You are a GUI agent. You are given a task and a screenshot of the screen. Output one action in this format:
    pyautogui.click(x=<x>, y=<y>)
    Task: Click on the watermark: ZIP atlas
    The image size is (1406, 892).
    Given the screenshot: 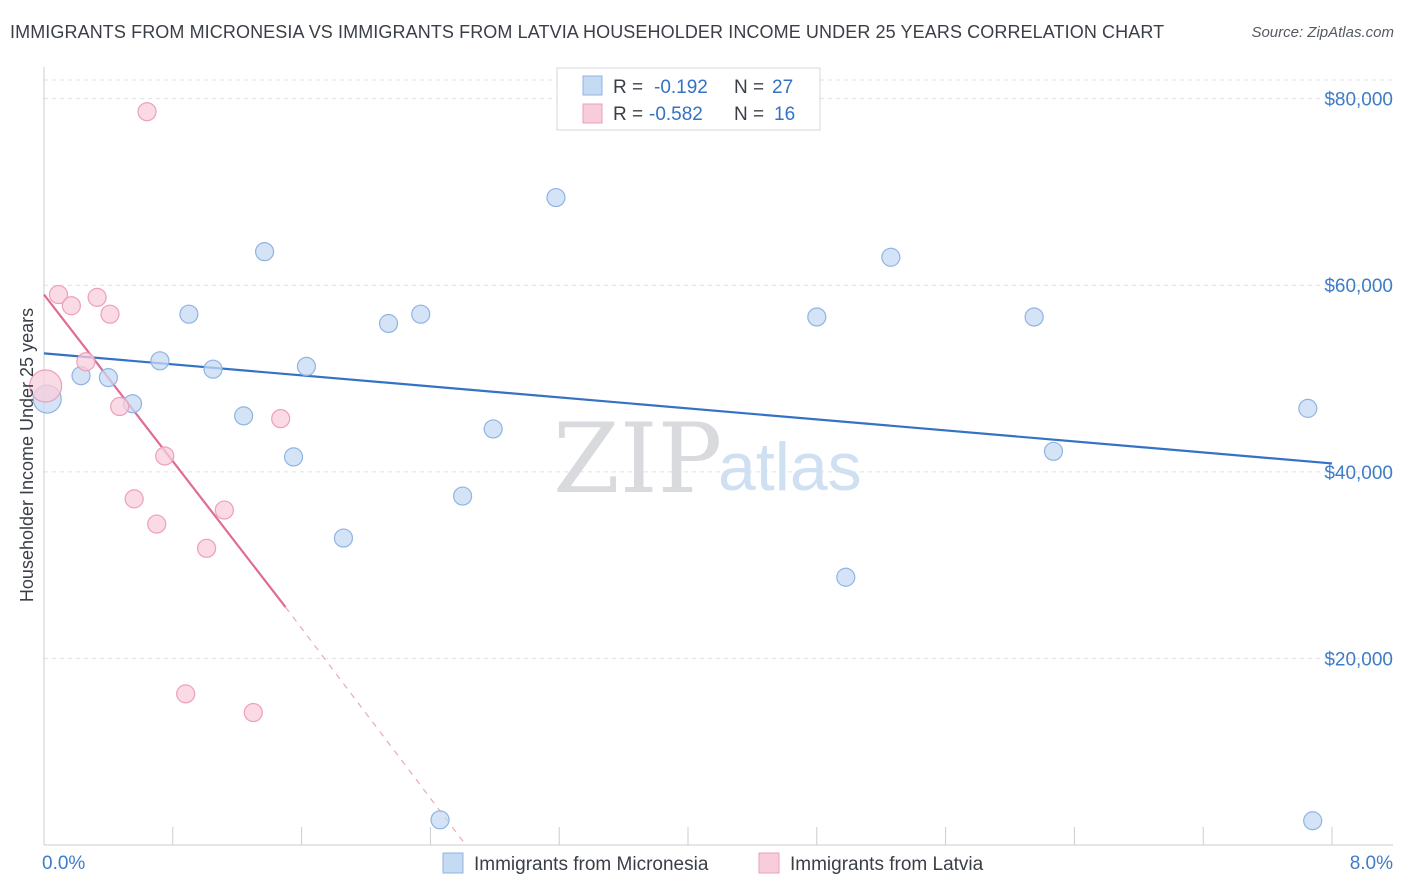 What is the action you would take?
    pyautogui.click(x=707, y=459)
    